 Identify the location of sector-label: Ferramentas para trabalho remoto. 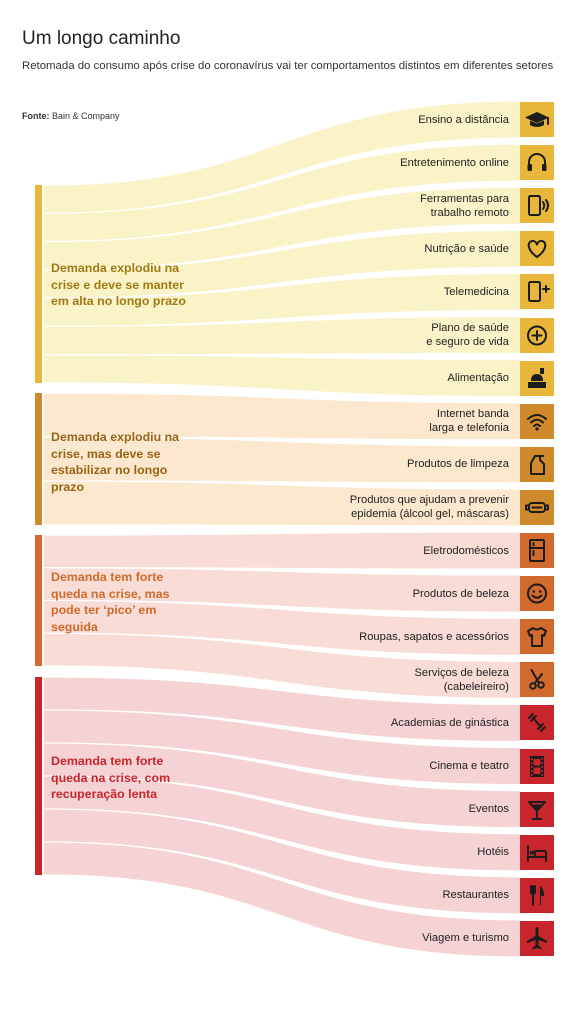
(464, 205).